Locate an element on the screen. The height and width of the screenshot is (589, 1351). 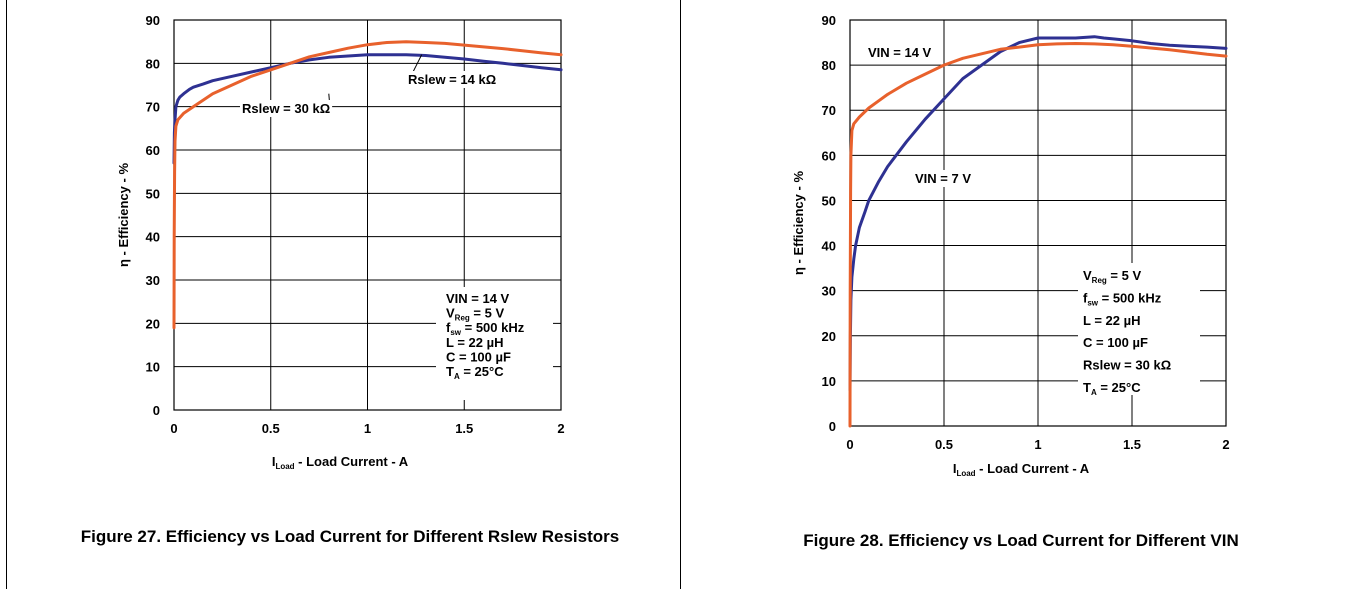
figure-28-x-tick-label: 1 is located at coordinates (1037, 444).